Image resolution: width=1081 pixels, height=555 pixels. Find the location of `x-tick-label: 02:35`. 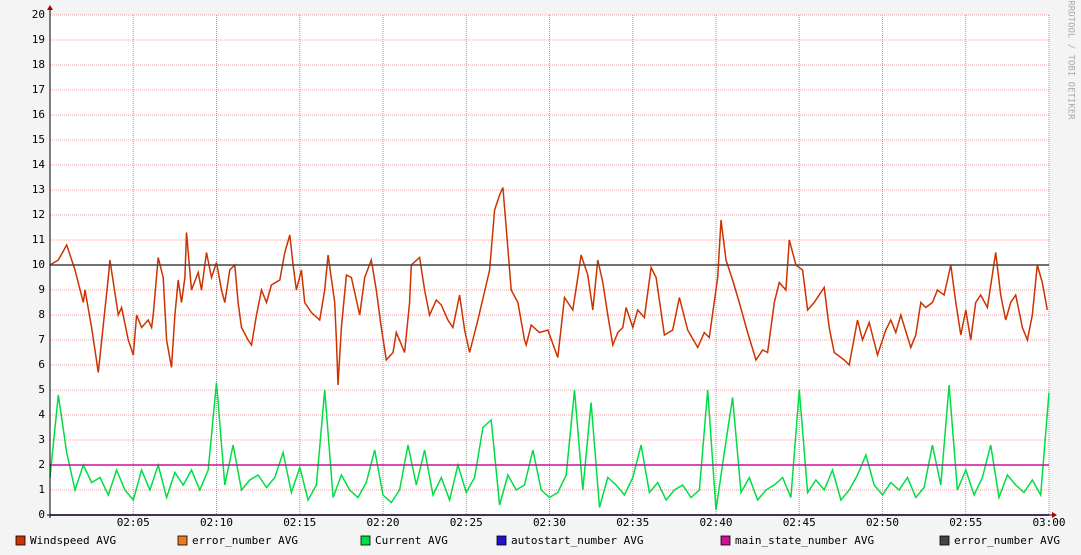

x-tick-label: 02:35 is located at coordinates (632, 522).